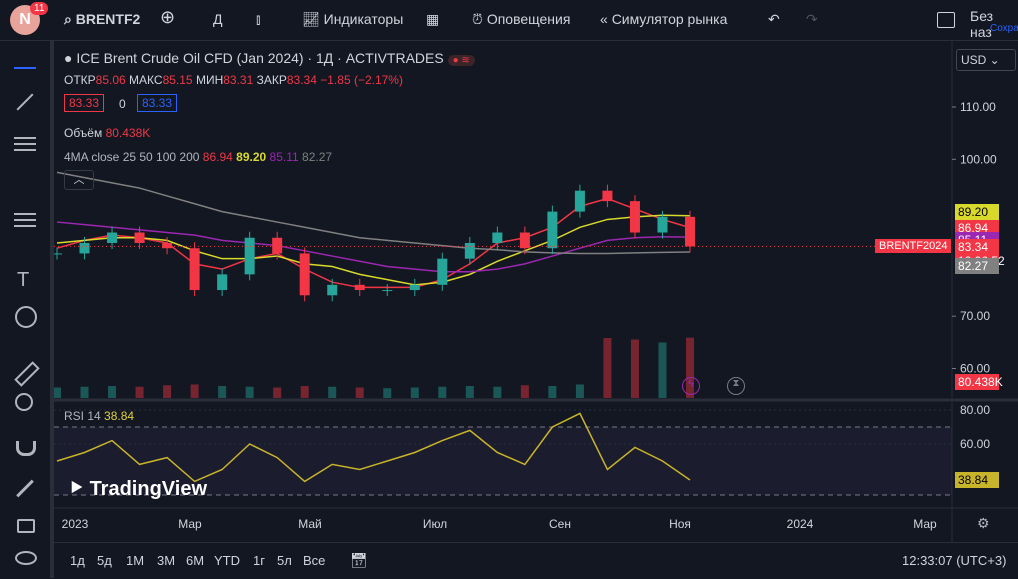  I want to click on ruler, so click(27, 374).